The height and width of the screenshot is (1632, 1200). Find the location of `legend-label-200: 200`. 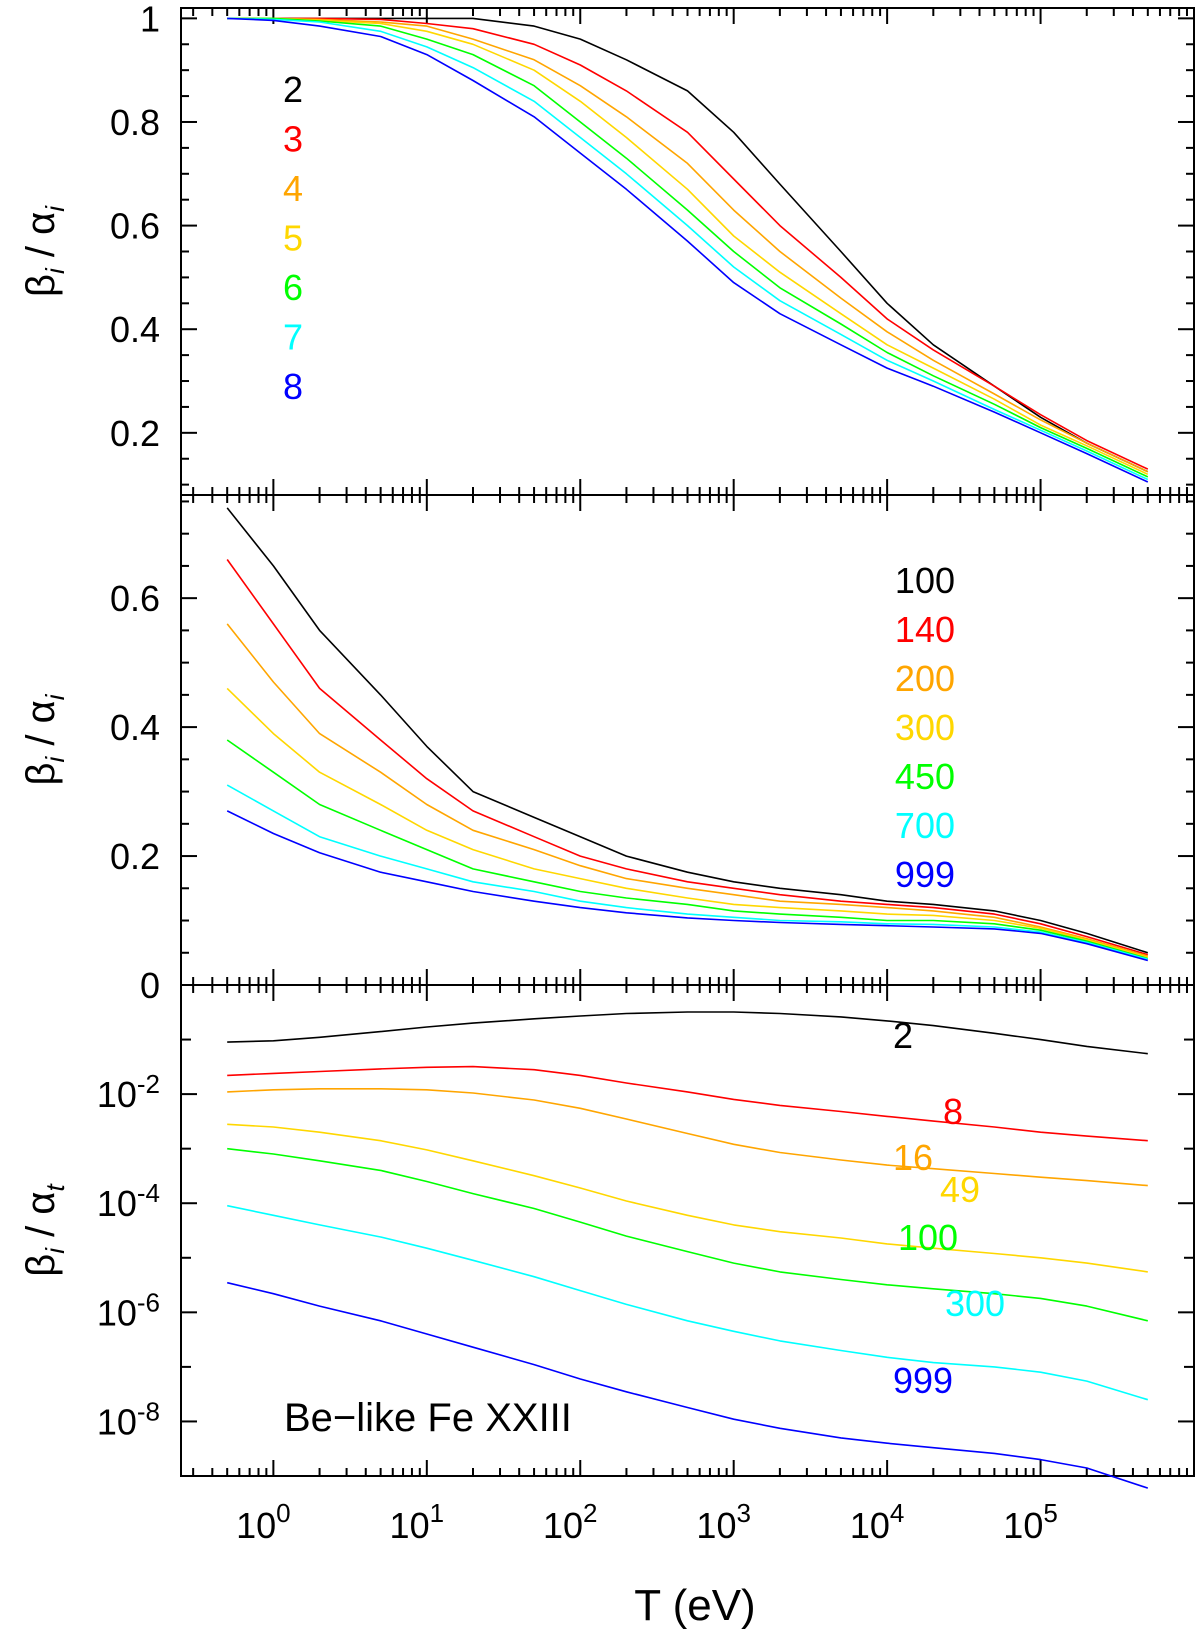

legend-label-200: 200 is located at coordinates (925, 678).